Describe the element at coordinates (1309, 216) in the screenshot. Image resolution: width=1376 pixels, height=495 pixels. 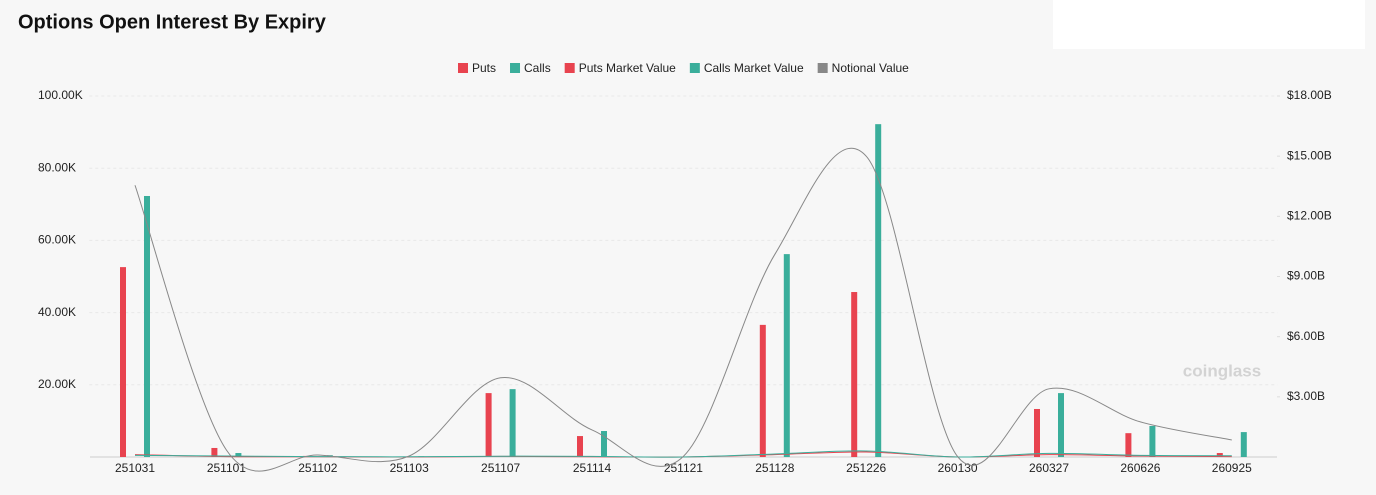
I see `y2-tick-label: $12.00B` at that location.